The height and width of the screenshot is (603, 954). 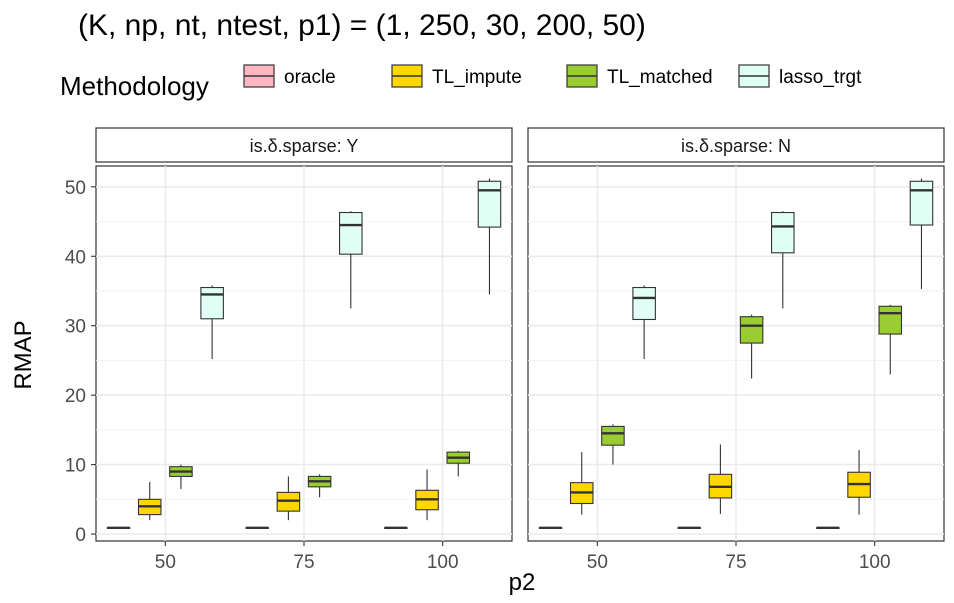 What do you see at coordinates (522, 582) in the screenshot?
I see `x-axis-title: p2` at bounding box center [522, 582].